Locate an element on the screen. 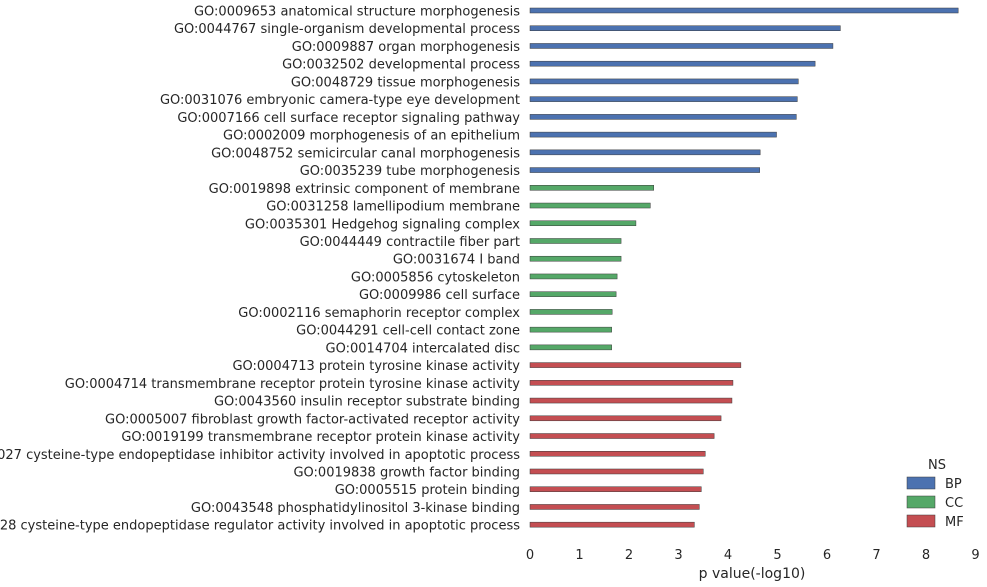 The image size is (987, 587). legend-swatch-mf is located at coordinates (921, 521).